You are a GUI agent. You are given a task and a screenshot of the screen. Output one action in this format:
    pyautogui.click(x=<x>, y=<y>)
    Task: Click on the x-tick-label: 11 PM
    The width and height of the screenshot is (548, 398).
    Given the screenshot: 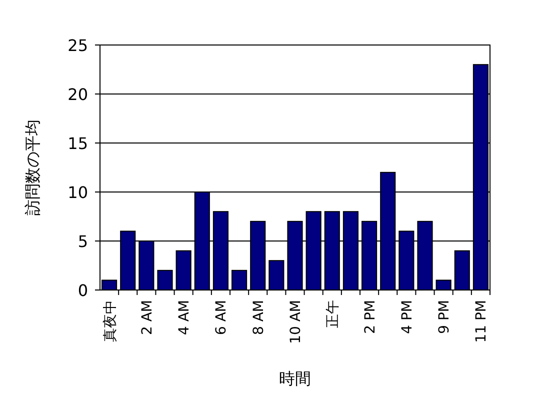 What is the action you would take?
    pyautogui.click(x=482, y=321)
    